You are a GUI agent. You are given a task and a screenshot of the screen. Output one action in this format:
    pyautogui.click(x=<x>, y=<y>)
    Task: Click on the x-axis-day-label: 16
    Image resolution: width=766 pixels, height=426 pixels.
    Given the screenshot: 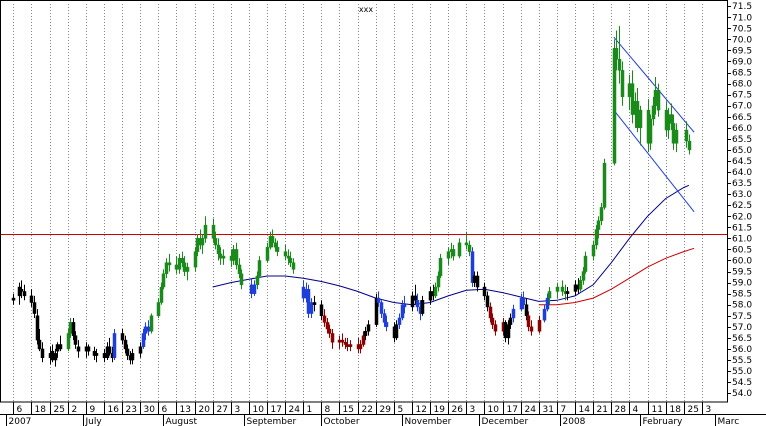 What is the action you would take?
    pyautogui.click(x=114, y=410)
    